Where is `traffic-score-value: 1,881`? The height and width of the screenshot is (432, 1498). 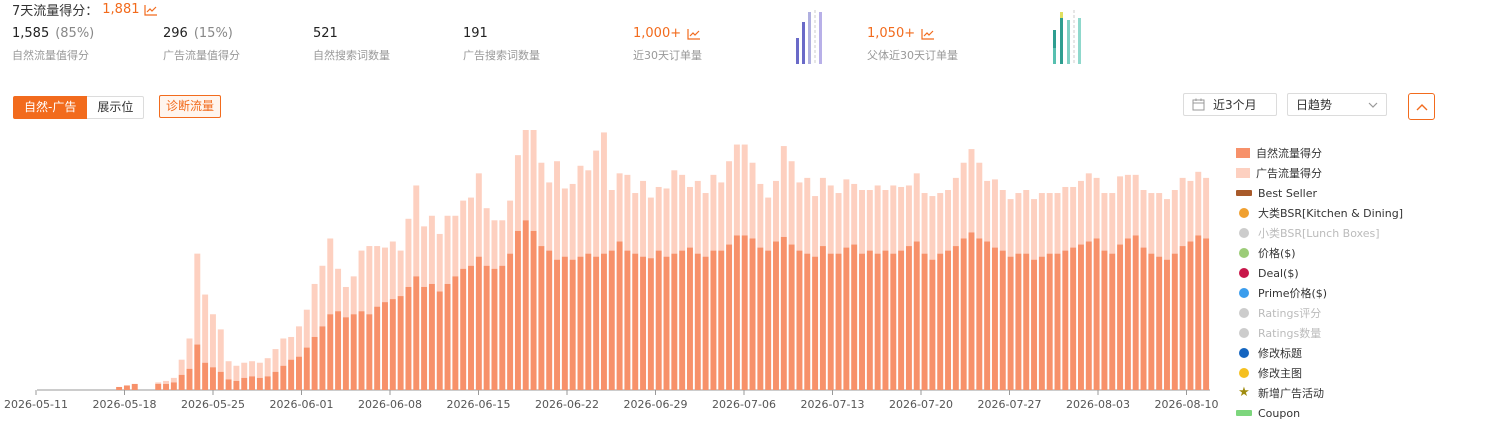 traffic-score-value: 1,881 is located at coordinates (121, 9).